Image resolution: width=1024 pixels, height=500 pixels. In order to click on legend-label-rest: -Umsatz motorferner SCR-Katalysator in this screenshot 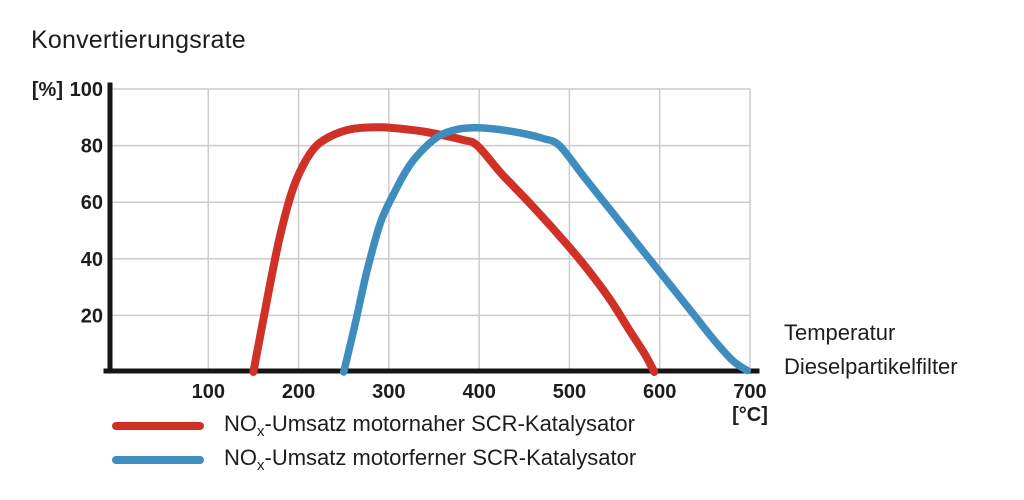, I will do `click(450, 457)`.